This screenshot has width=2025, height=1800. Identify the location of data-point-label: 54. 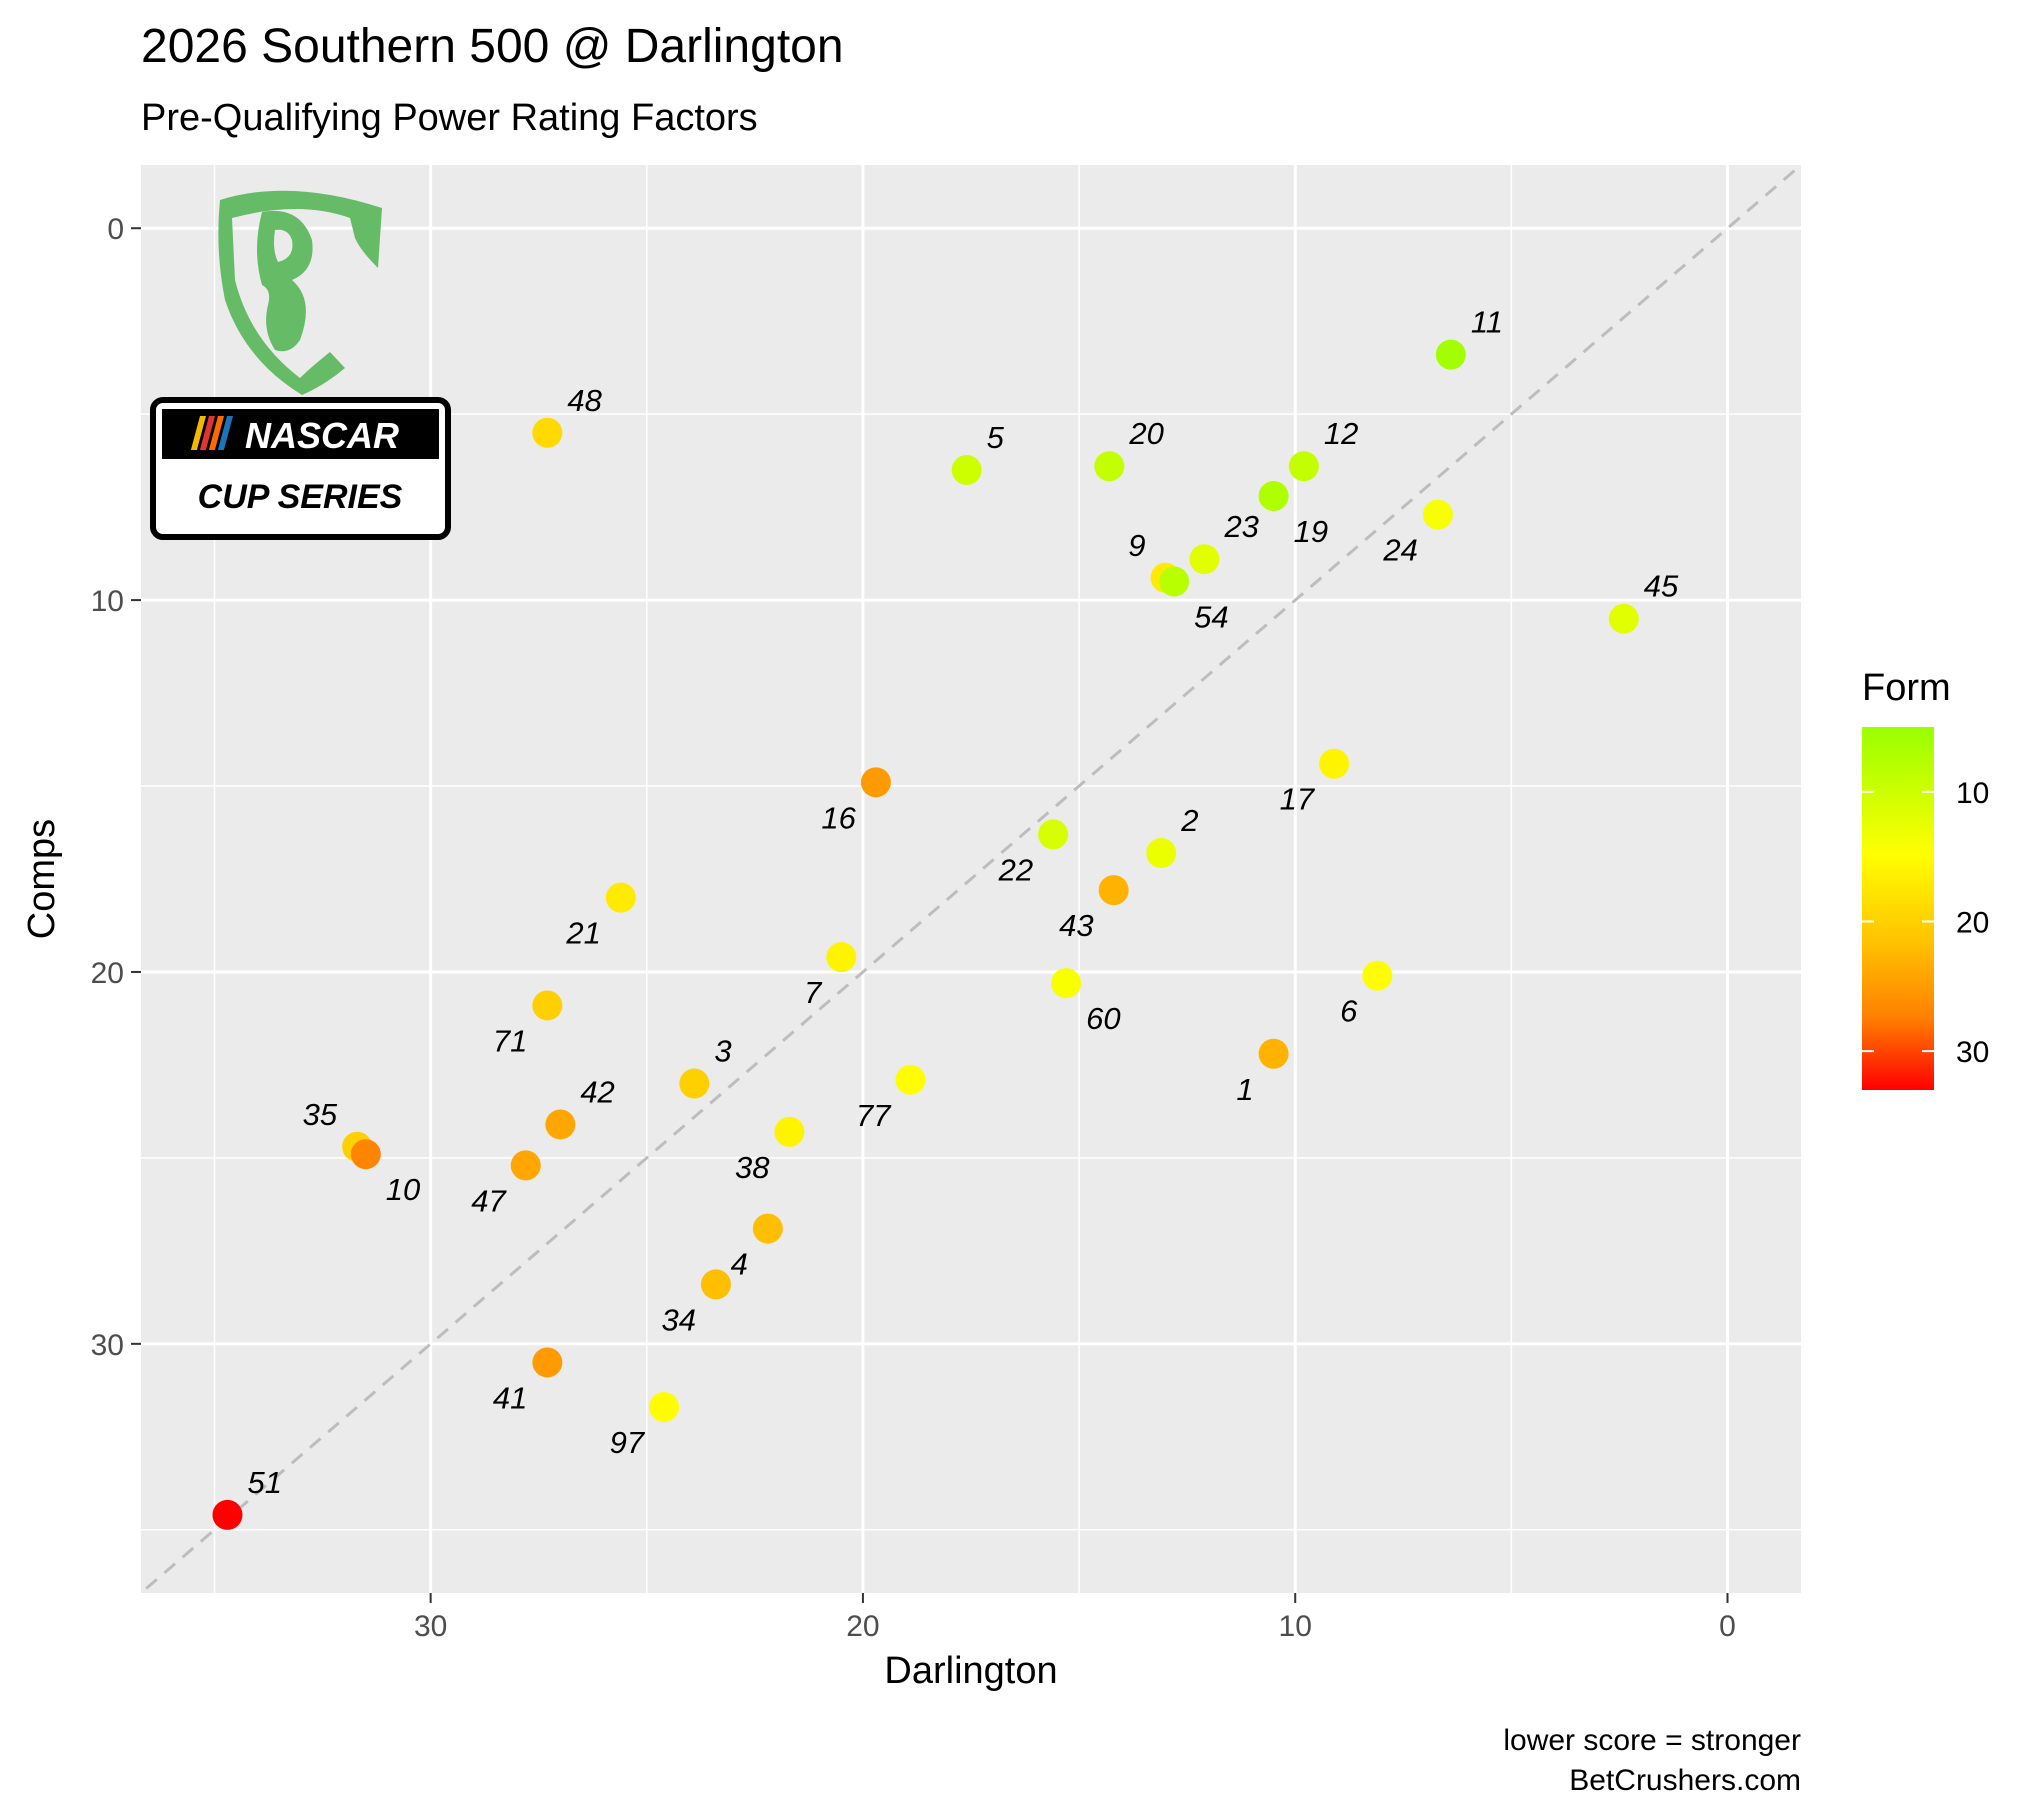
(1211, 617).